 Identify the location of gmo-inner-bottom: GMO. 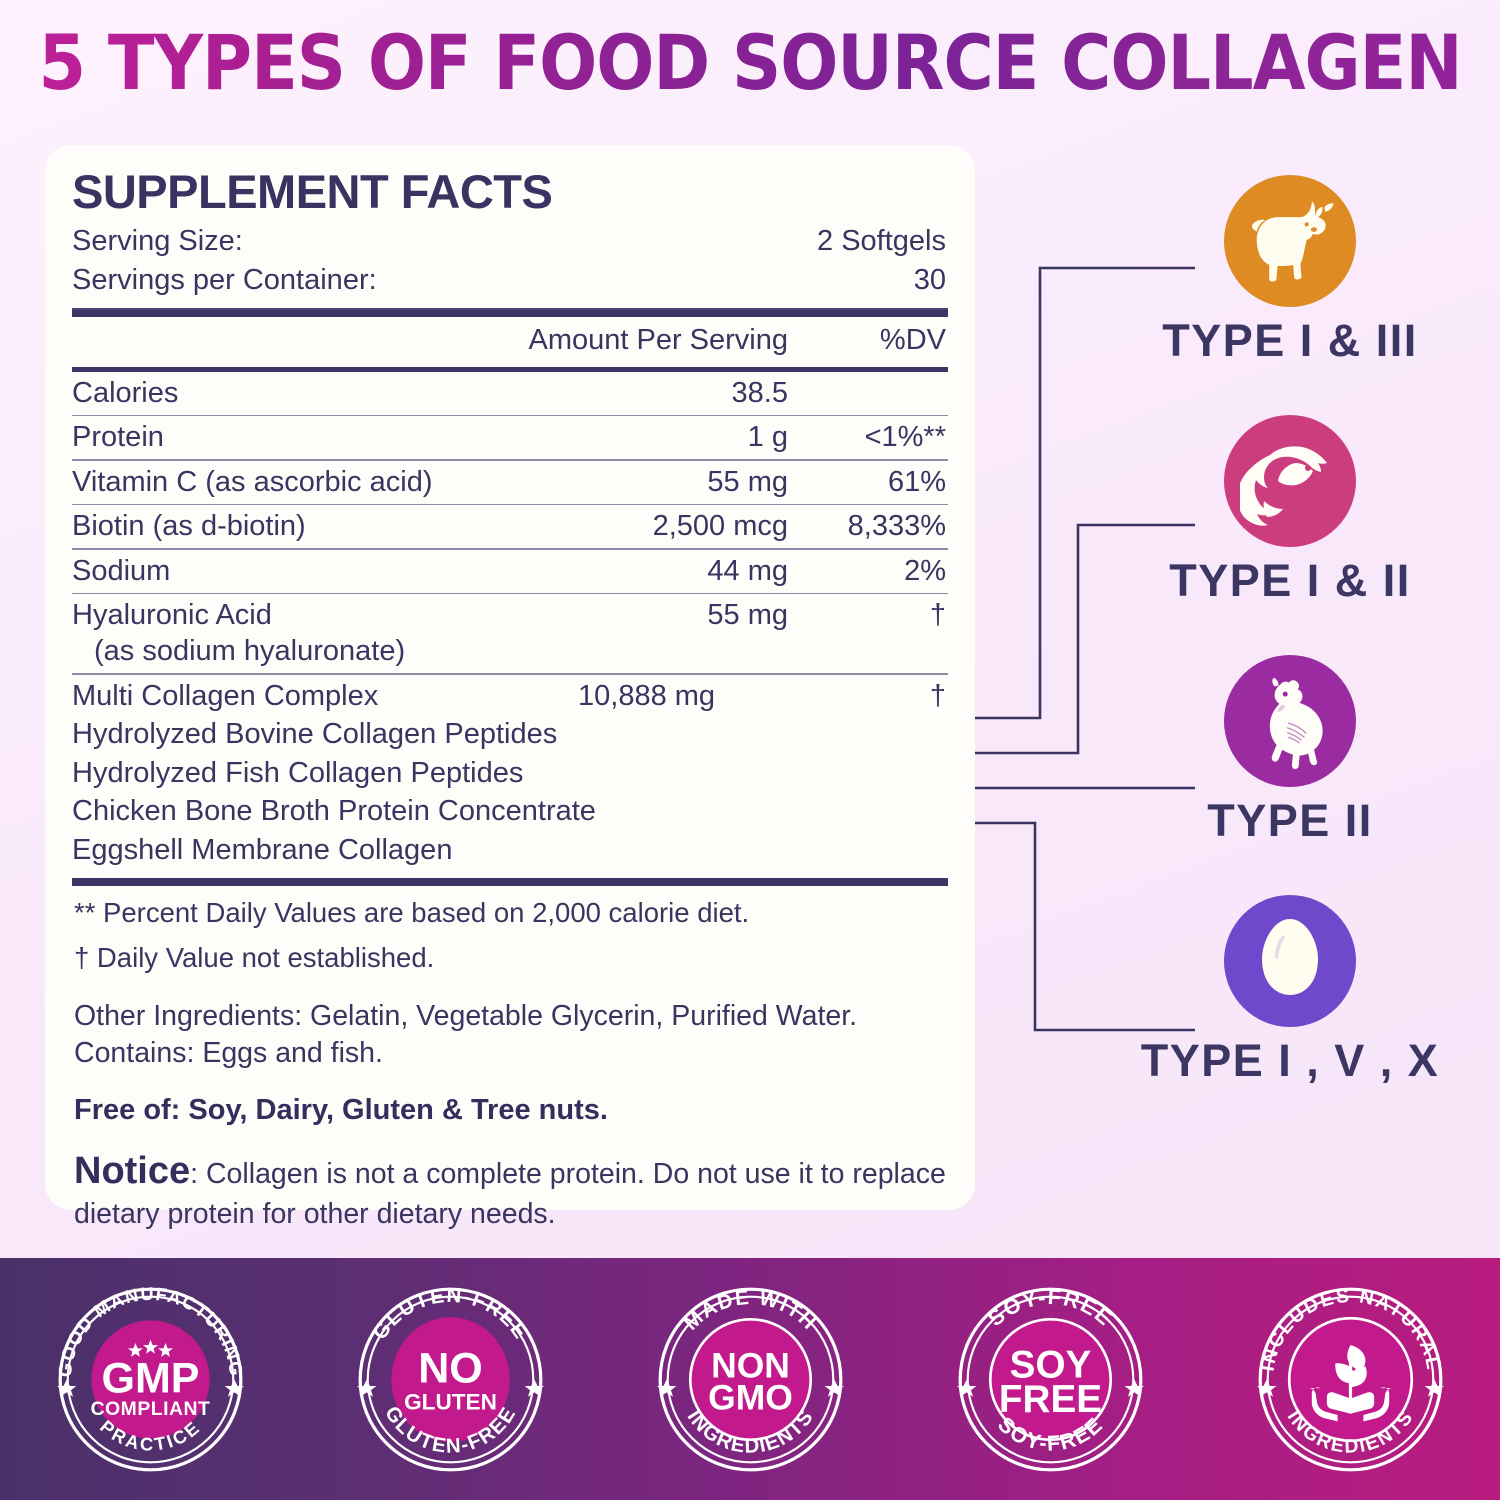
(750, 1397).